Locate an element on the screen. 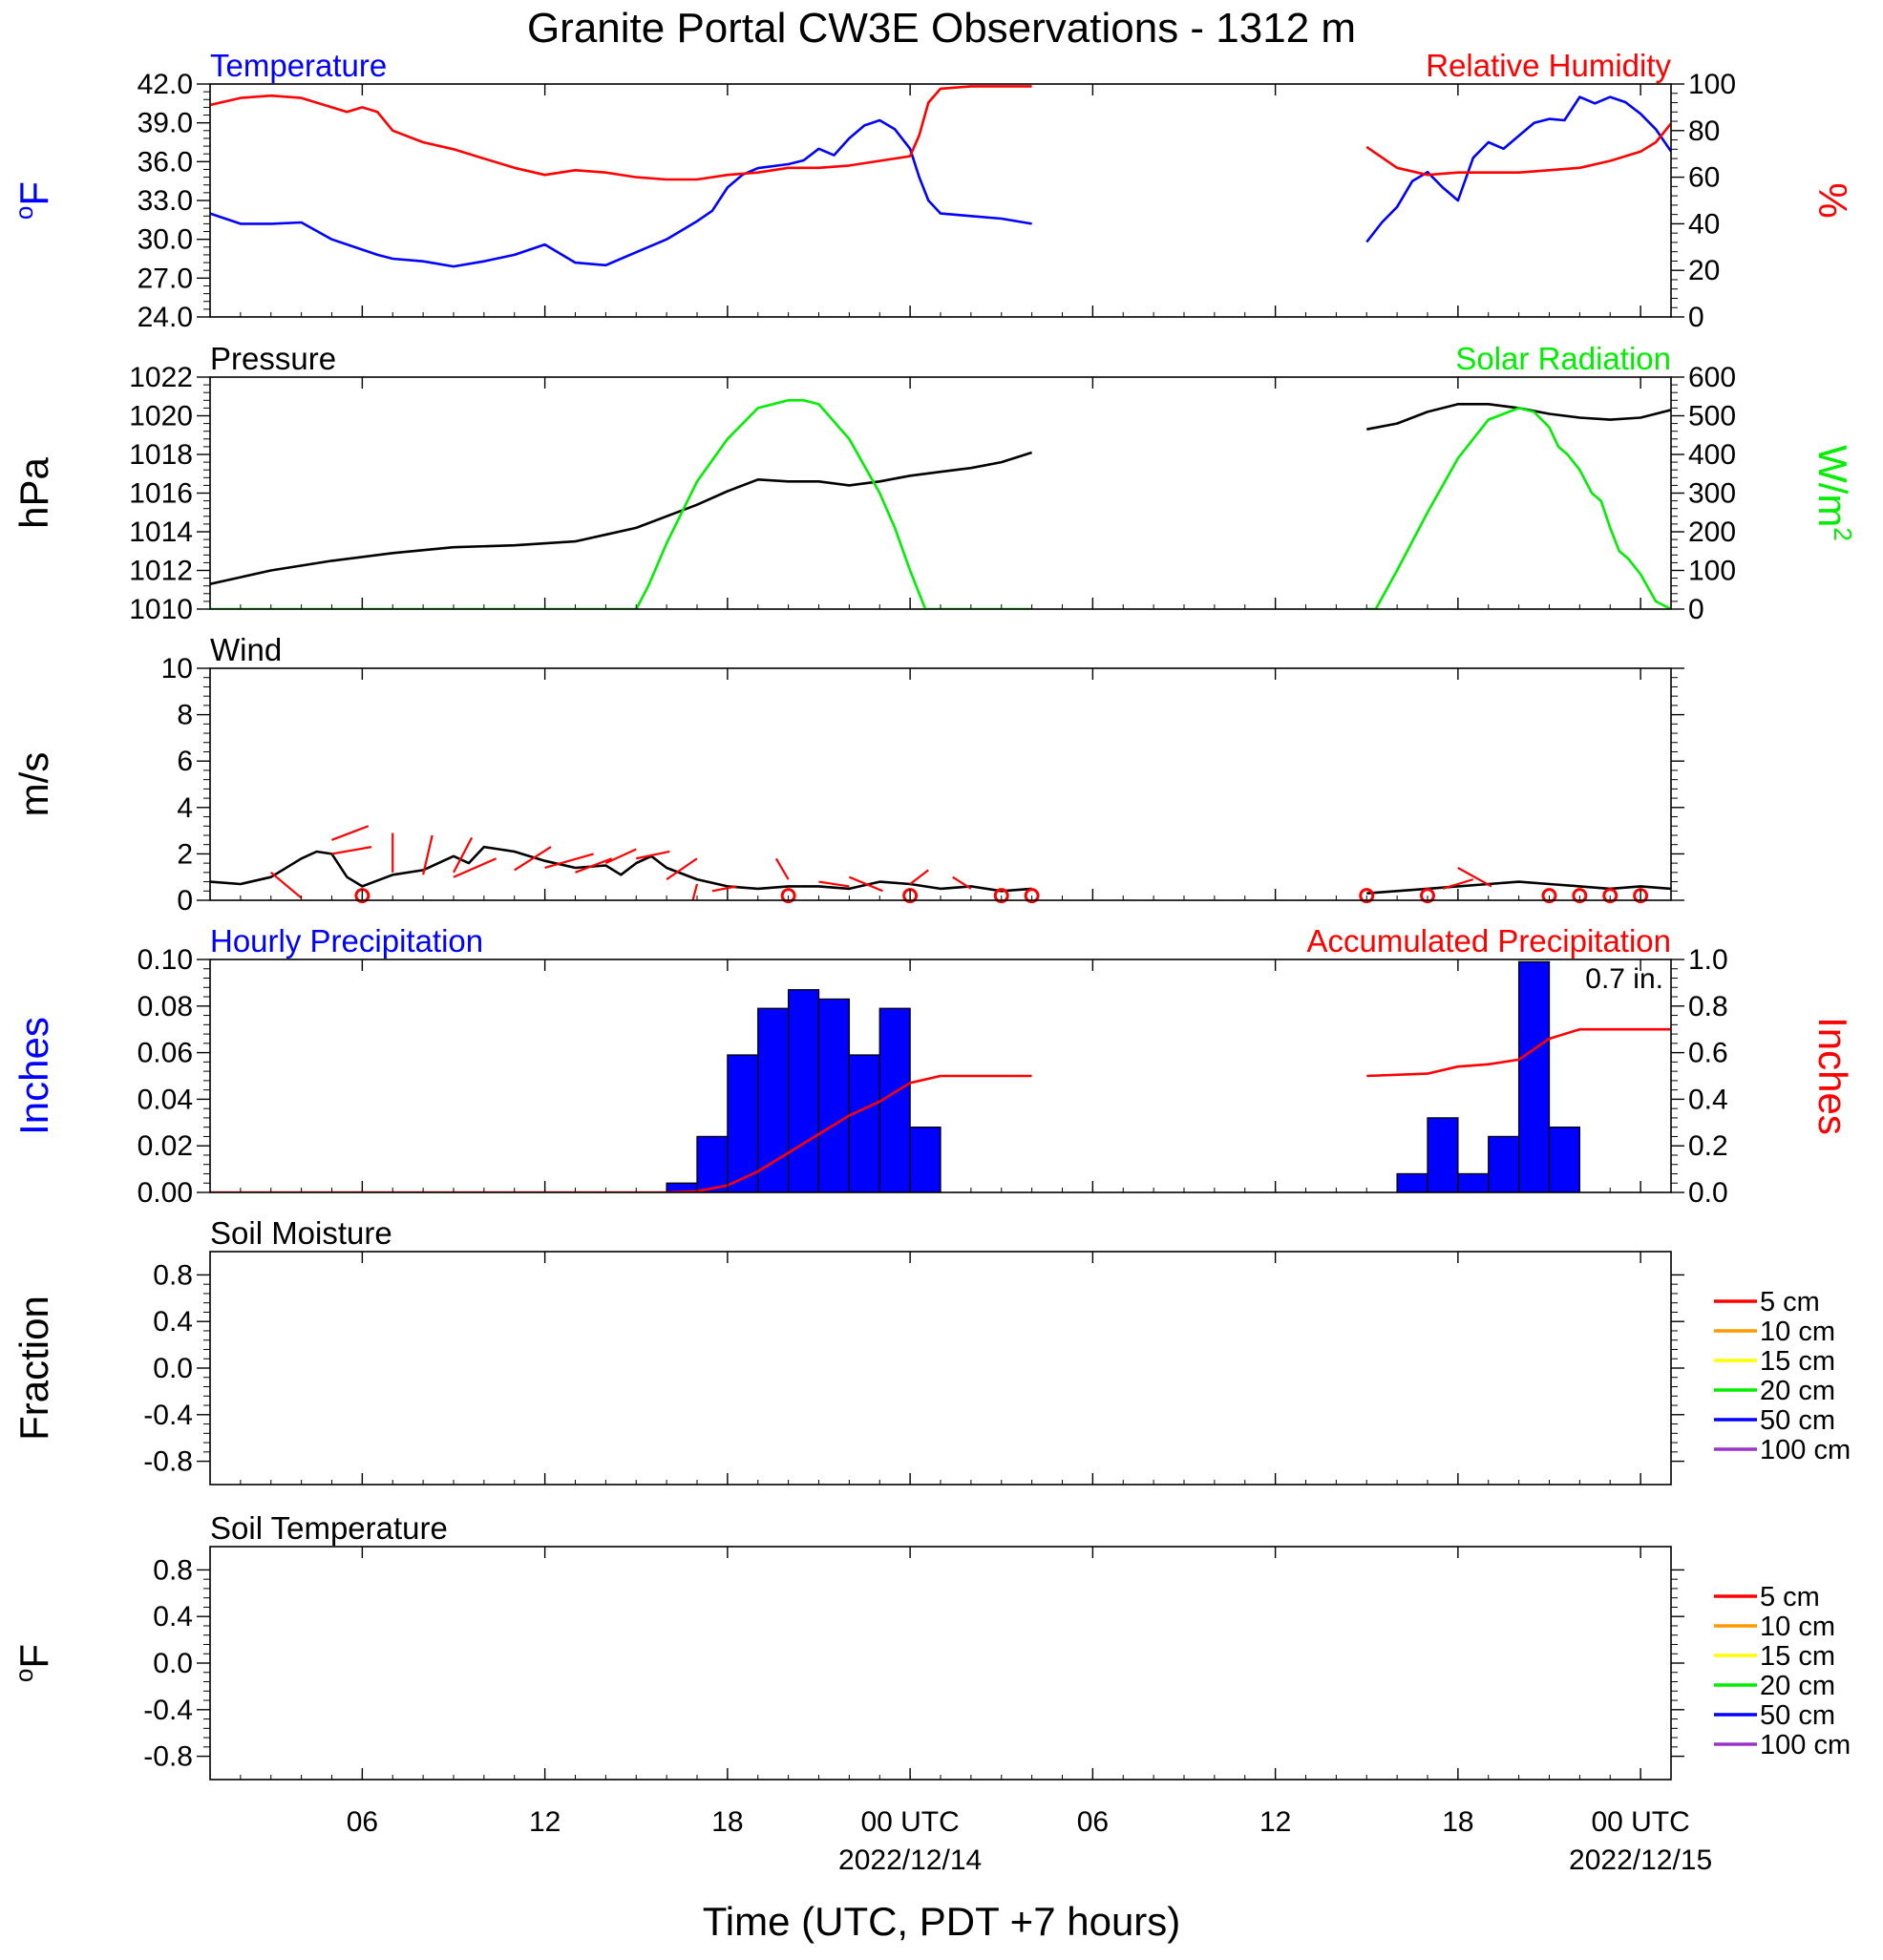 This screenshot has width=1883, height=1960. panel-title-left: Temperature is located at coordinates (298, 65).